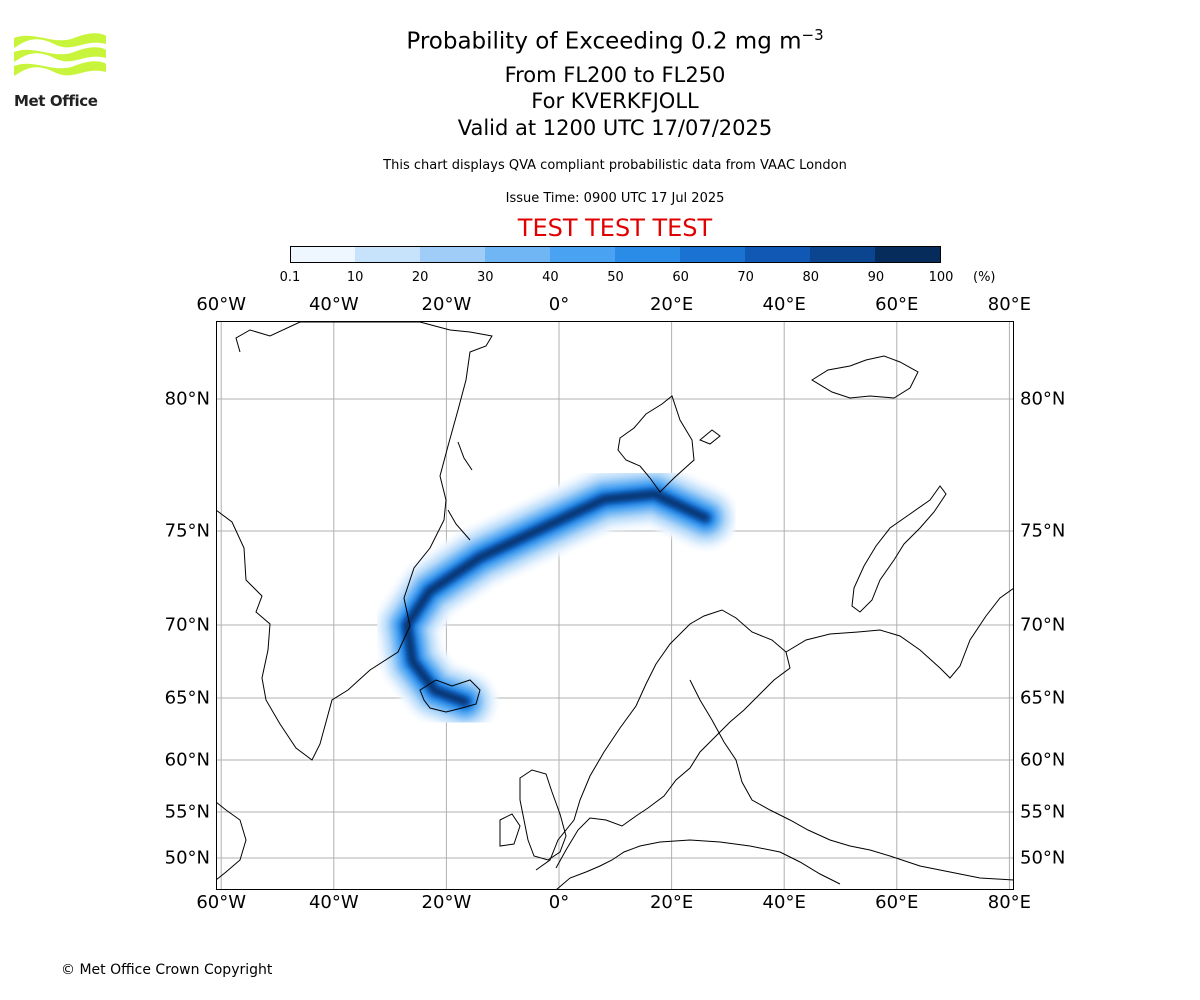 The image size is (1200, 1000). I want to click on latitude-label-right: 70°N, so click(1043, 625).